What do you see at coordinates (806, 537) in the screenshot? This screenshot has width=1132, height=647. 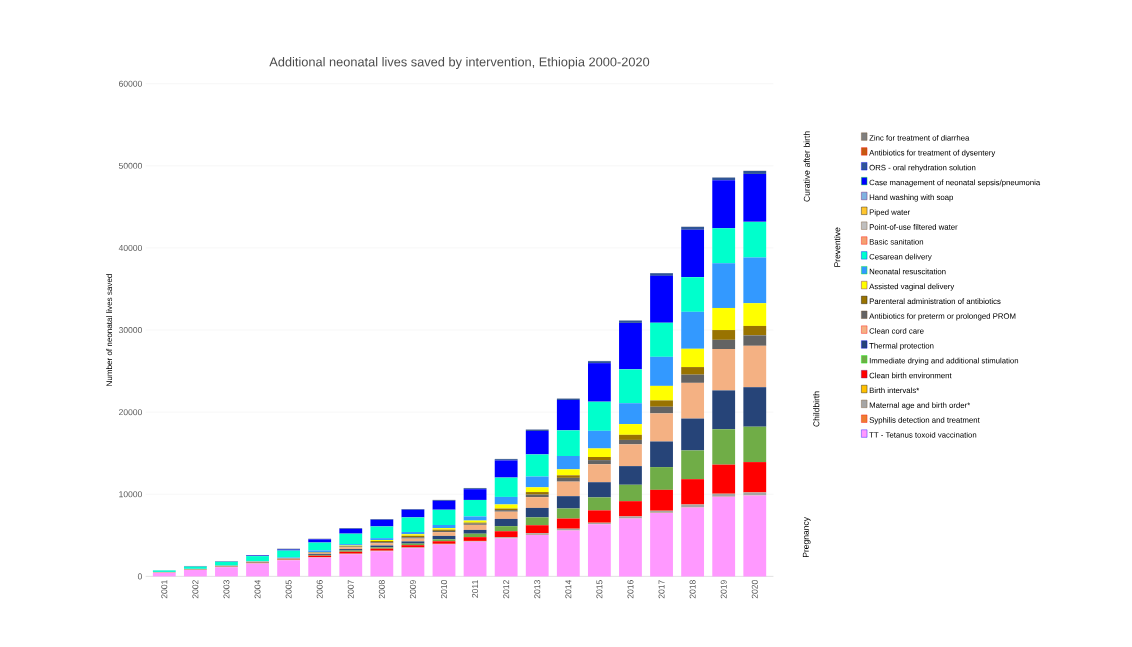 I see `text: Pregnancy` at bounding box center [806, 537].